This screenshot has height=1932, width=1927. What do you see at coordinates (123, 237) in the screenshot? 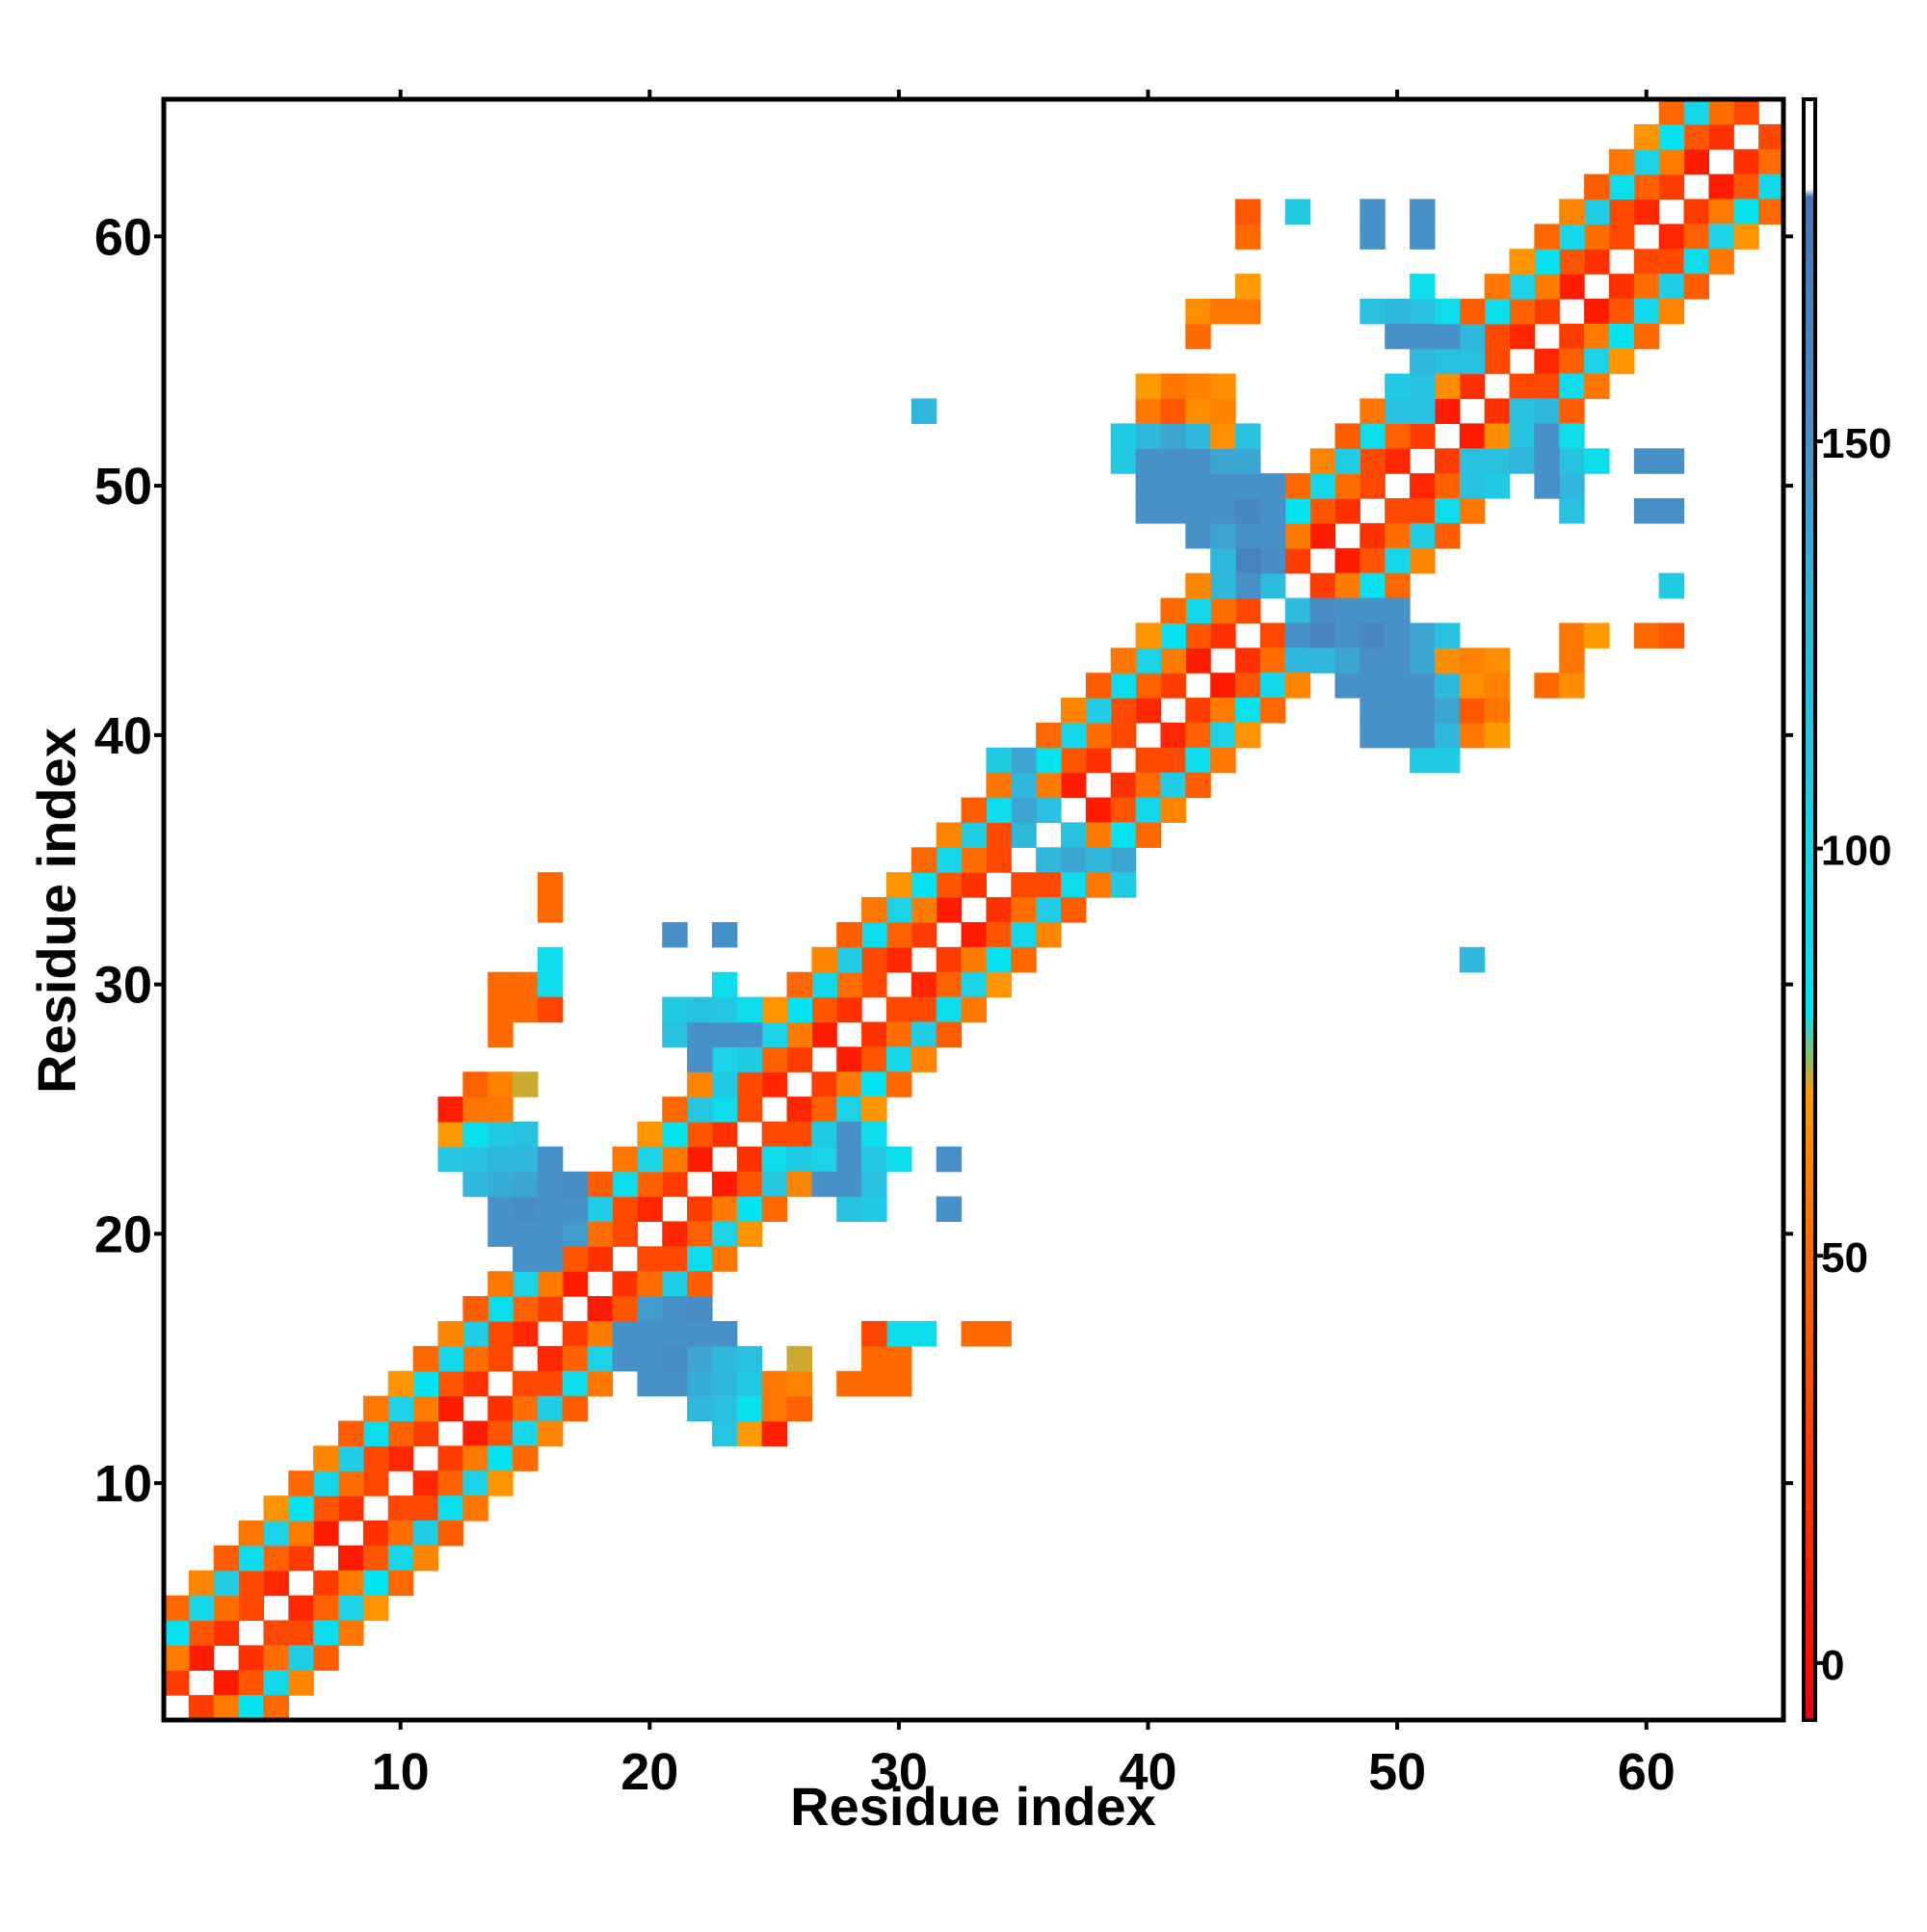
I see `y-tick-label: 60` at bounding box center [123, 237].